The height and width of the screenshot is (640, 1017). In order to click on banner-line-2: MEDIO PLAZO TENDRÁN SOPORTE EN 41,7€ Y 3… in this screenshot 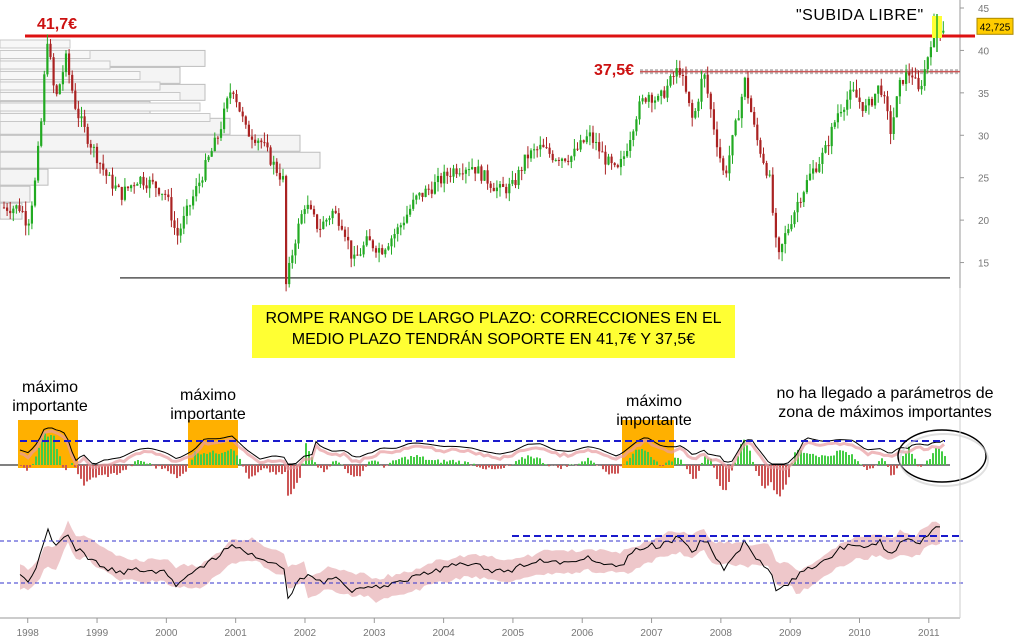, I will do `click(493, 339)`.